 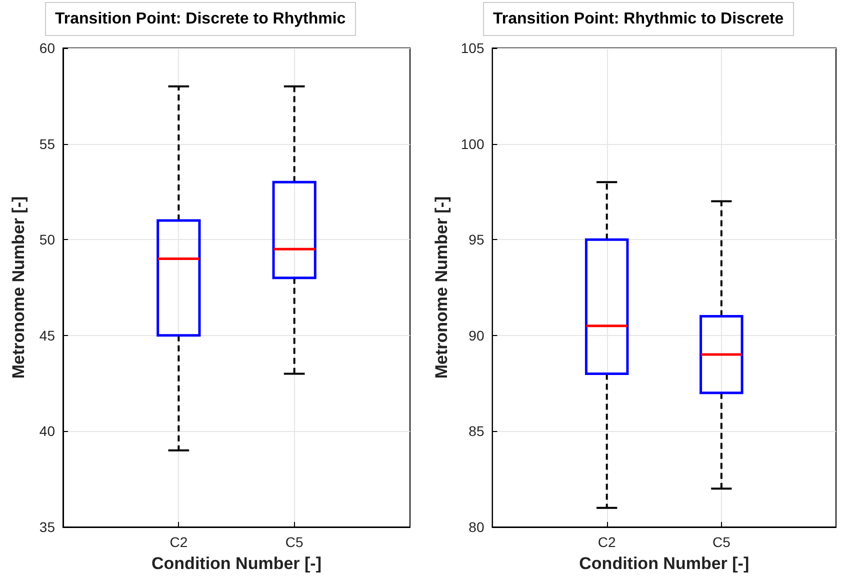 I want to click on y-tick-label: 100, so click(x=472, y=144).